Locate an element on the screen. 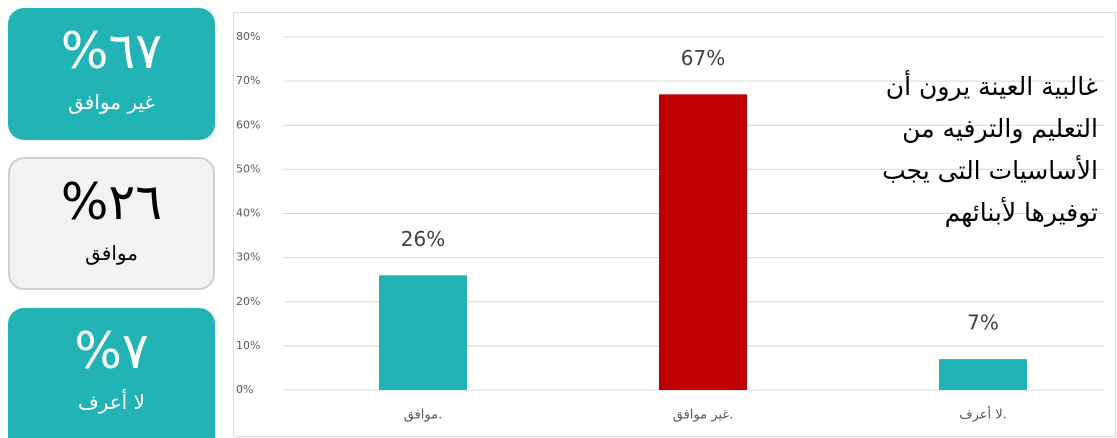 The width and height of the screenshot is (1117, 438). value-label: 7% is located at coordinates (983, 323).